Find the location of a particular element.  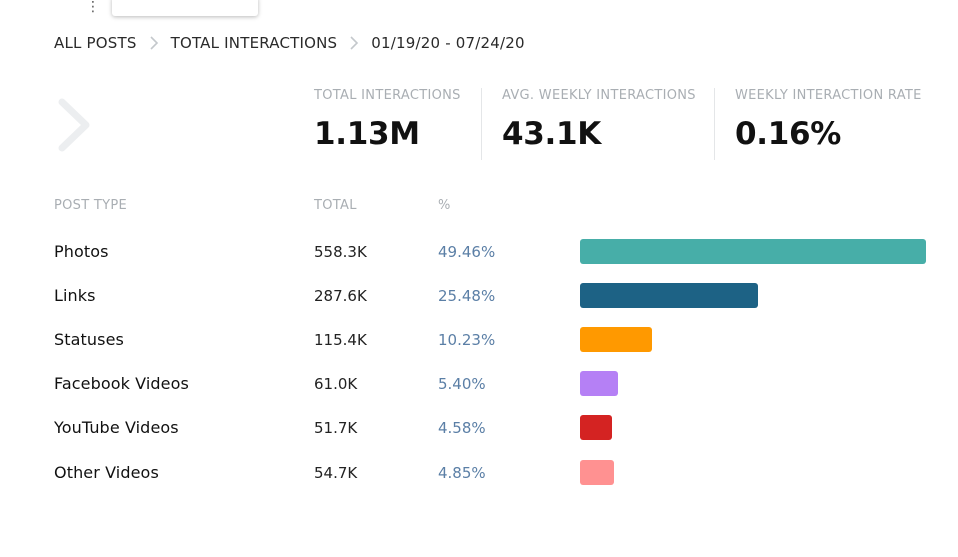

table-row: Photos 558.3K 49.46% is located at coordinates (479, 252).